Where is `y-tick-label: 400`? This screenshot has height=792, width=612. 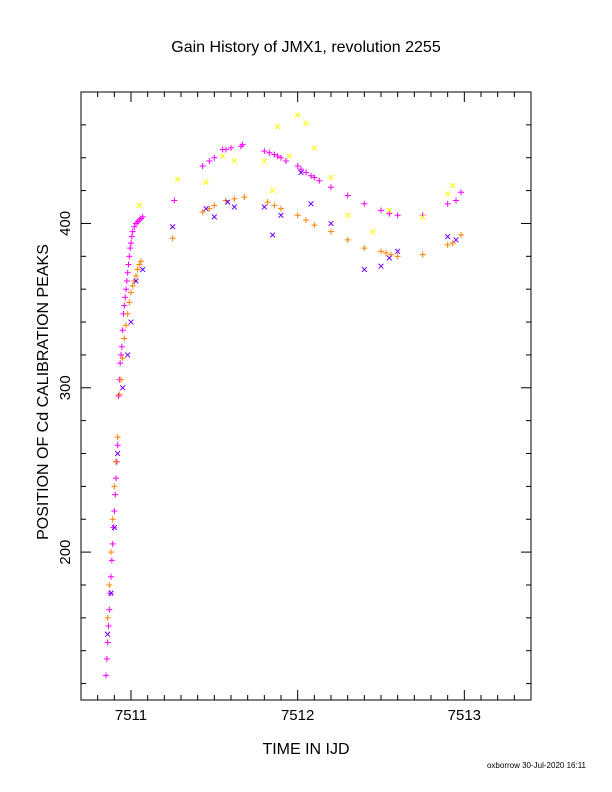
y-tick-label: 400 is located at coordinates (65, 223).